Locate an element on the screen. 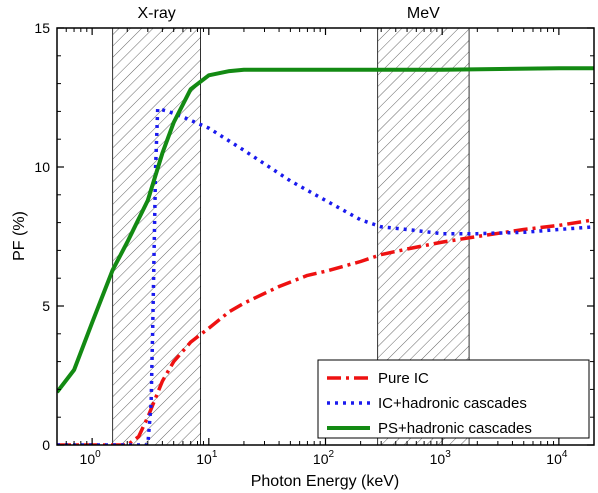  band-label-1: MeV is located at coordinates (423, 13).